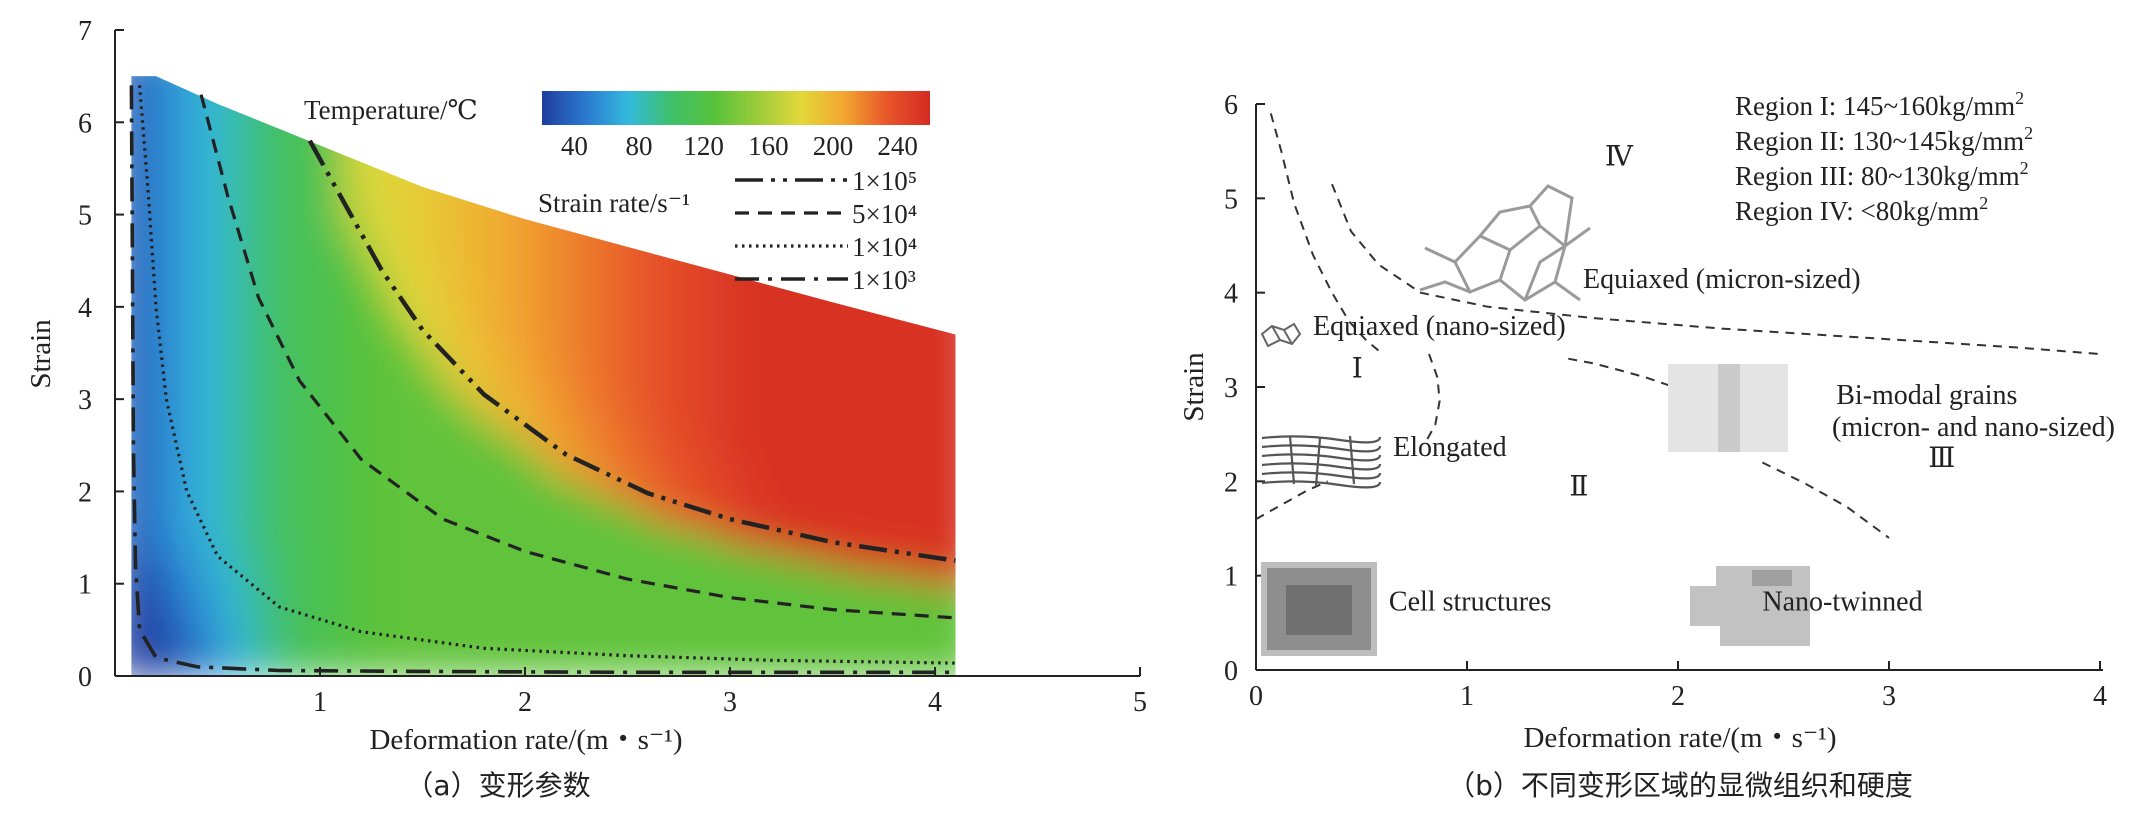  I want to click on legend-label-4: 1×10³, so click(884, 280).